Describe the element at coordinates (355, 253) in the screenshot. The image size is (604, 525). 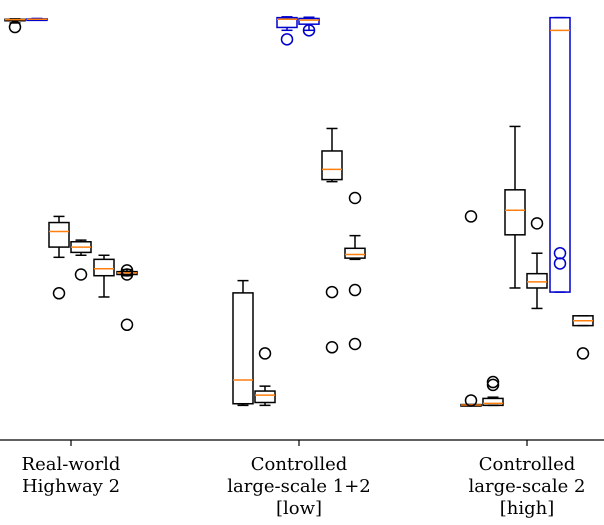
I see `box-11-body` at that location.